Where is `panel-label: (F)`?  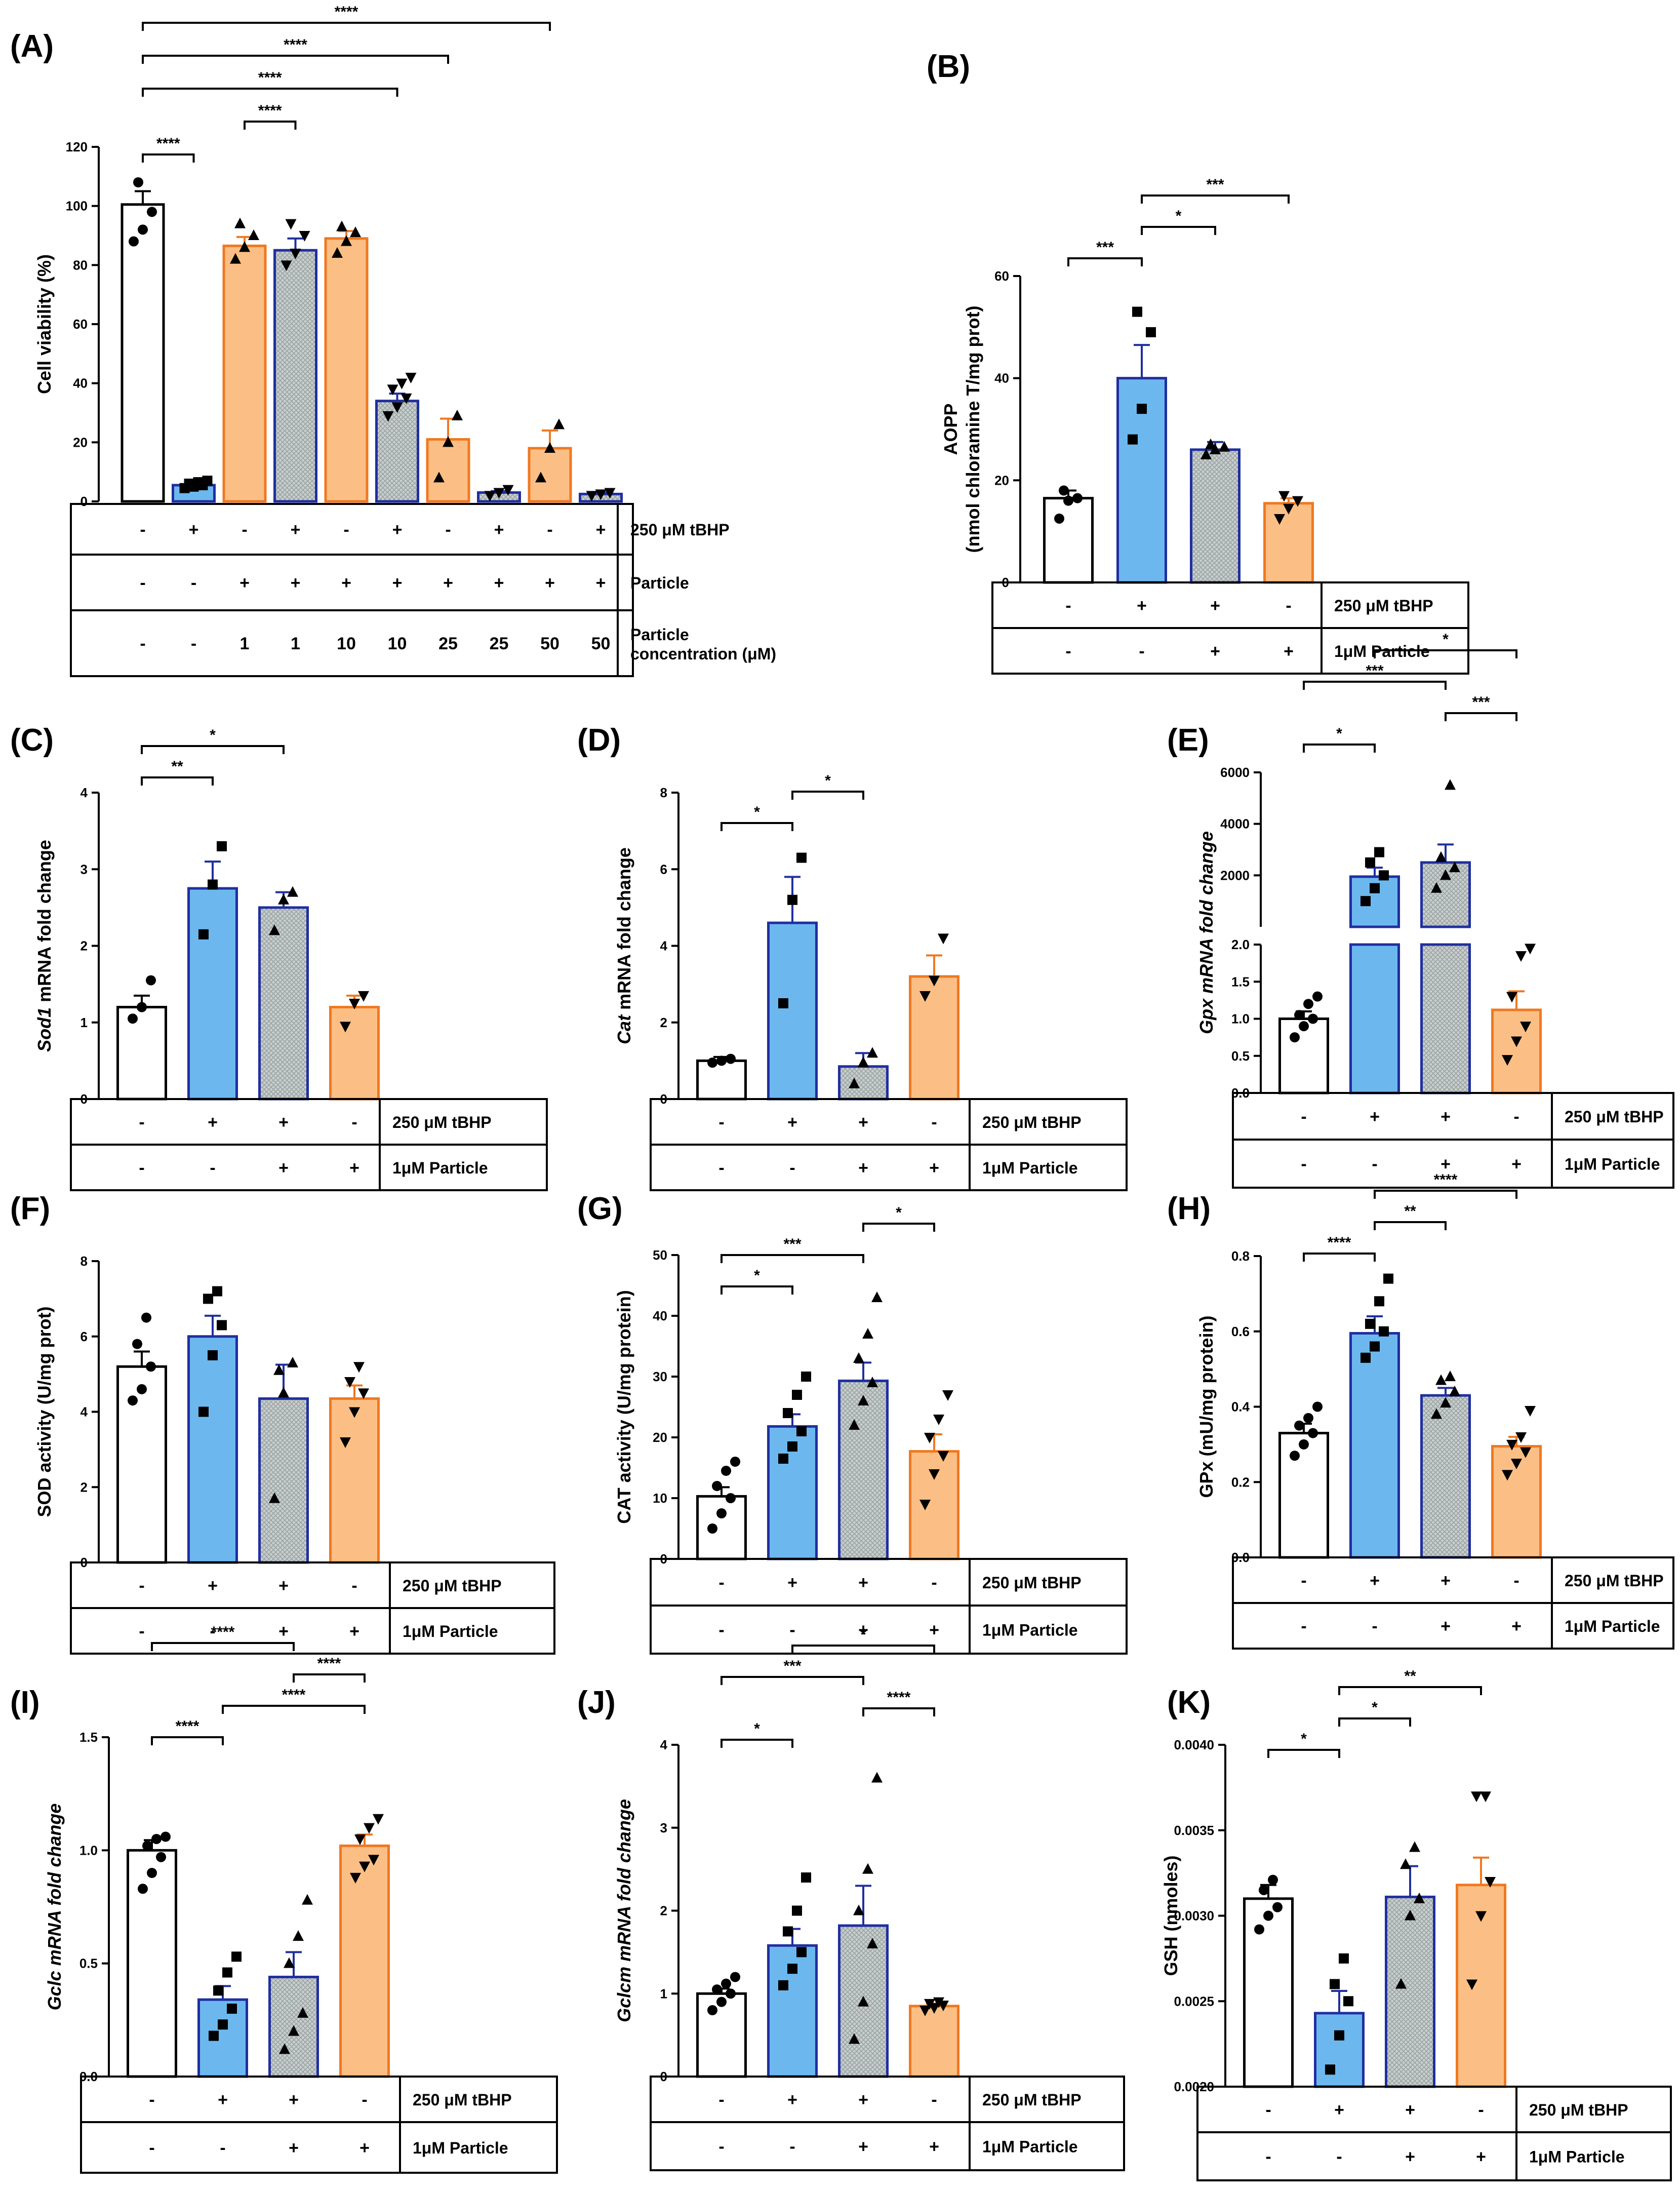
panel-label: (F) is located at coordinates (30, 1208).